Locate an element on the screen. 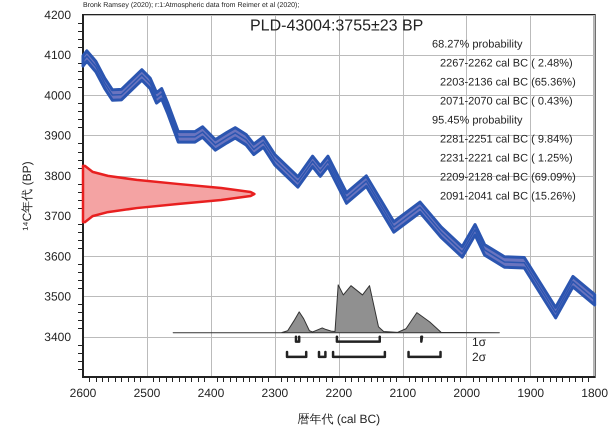 The height and width of the screenshot is (434, 611). y-tick-label: 3900 is located at coordinates (58, 135).